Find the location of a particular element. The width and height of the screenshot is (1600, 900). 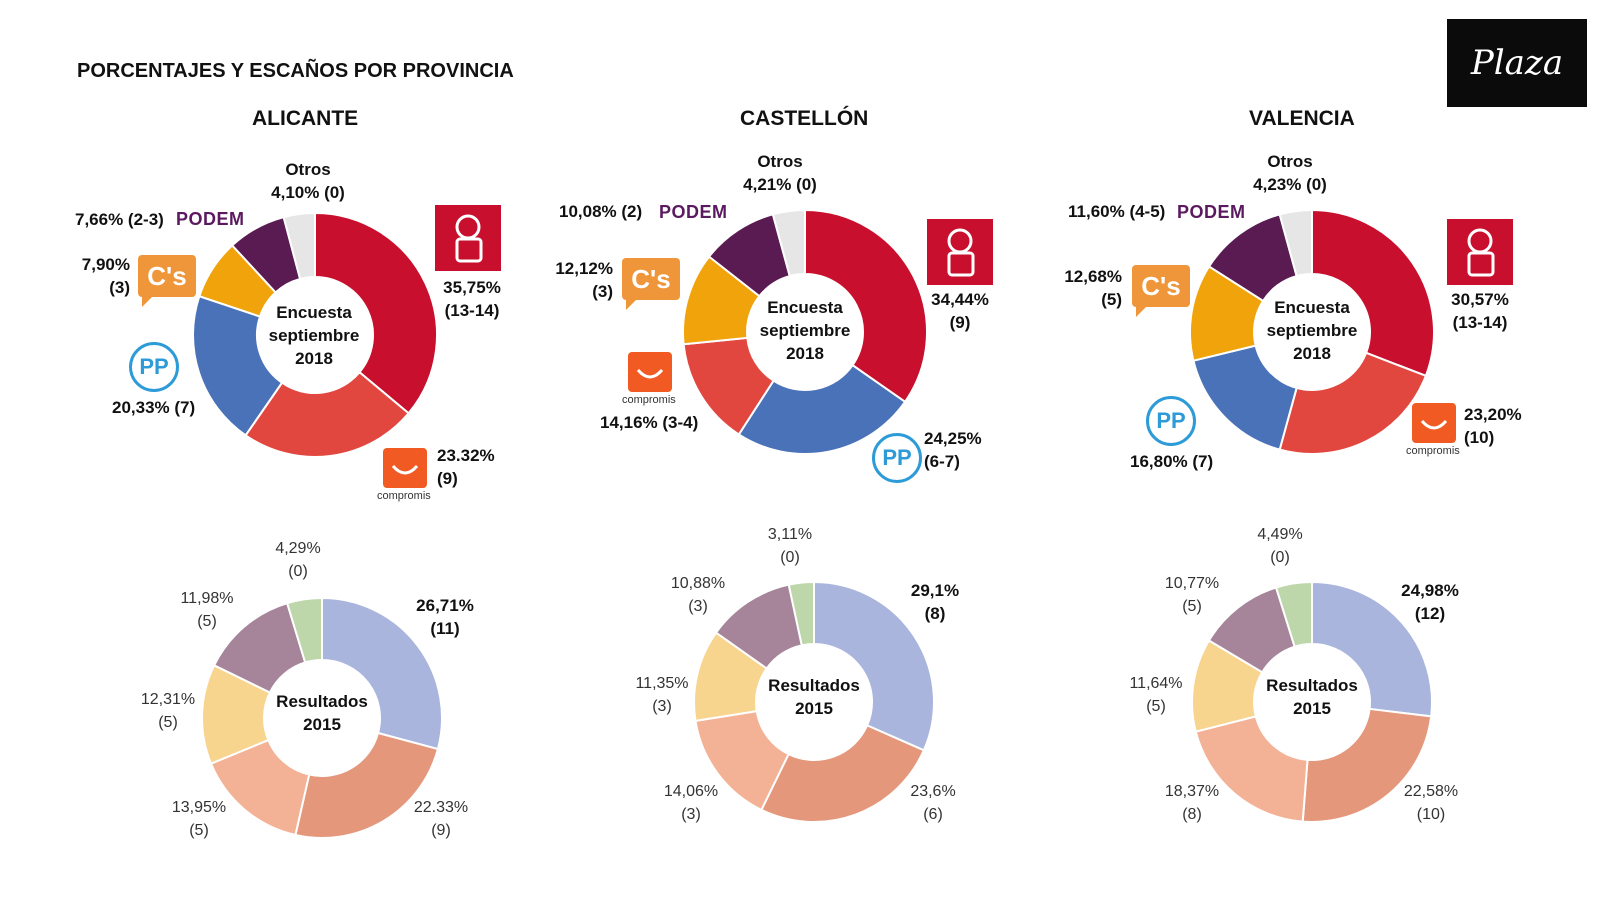

donut-center-label: Resultados 2015 is located at coordinates (814, 697).